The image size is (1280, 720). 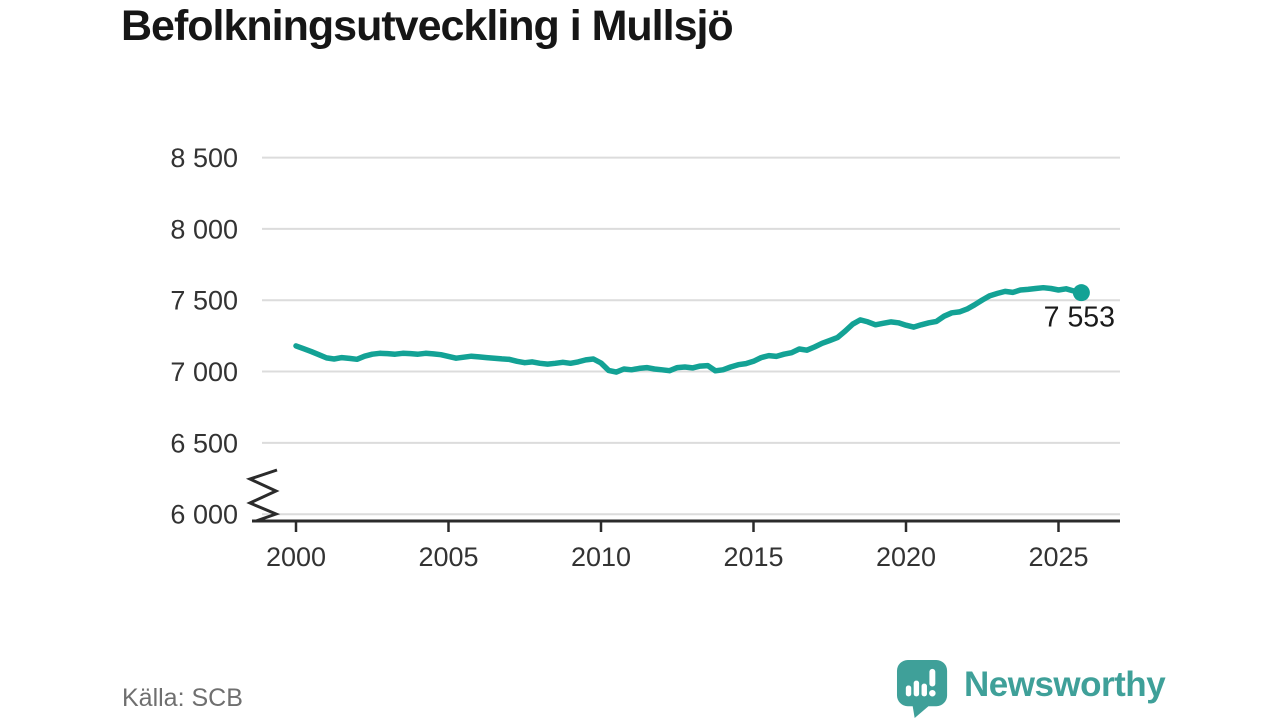 I want to click on latest-point-marker, so click(x=1081, y=293).